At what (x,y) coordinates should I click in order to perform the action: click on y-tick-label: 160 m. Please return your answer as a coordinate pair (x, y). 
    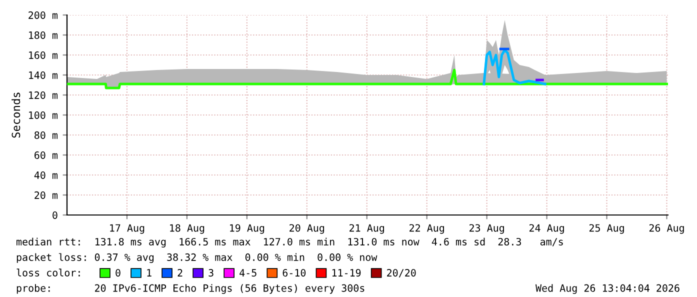
    Looking at the image, I should click on (43, 55).